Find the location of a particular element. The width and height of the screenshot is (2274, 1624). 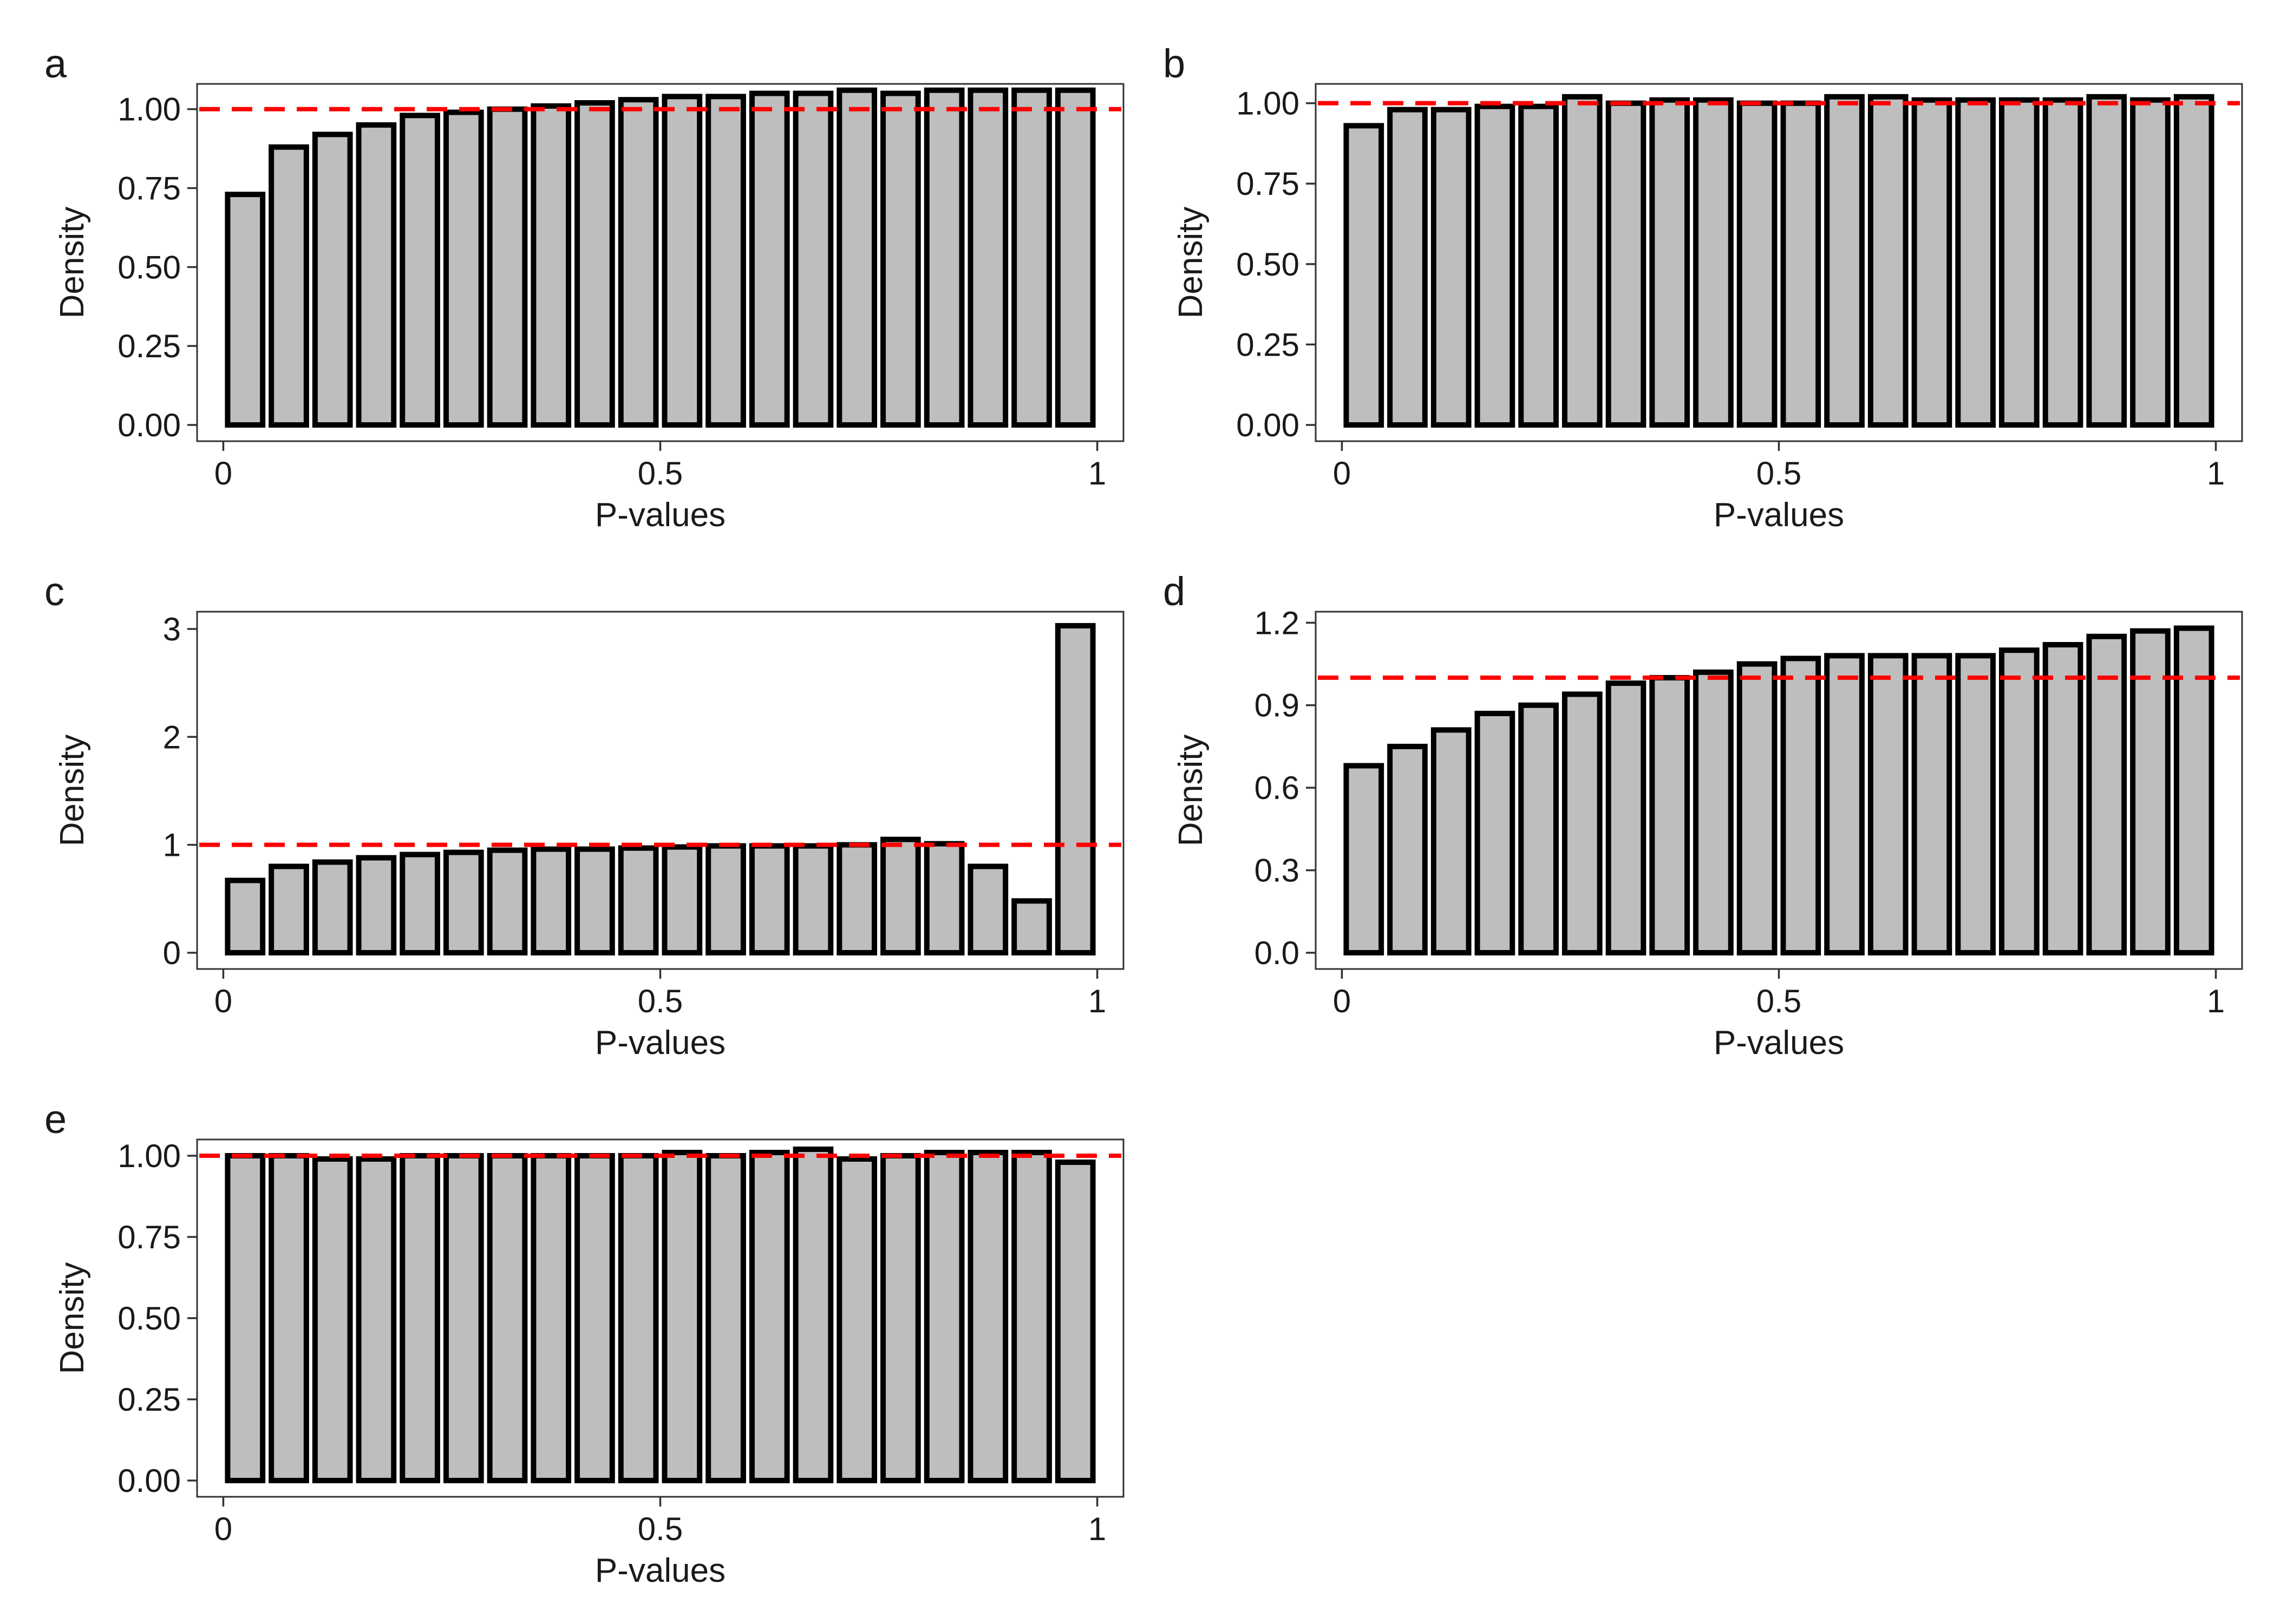

y-tick-label: 0.75 is located at coordinates (149, 189).